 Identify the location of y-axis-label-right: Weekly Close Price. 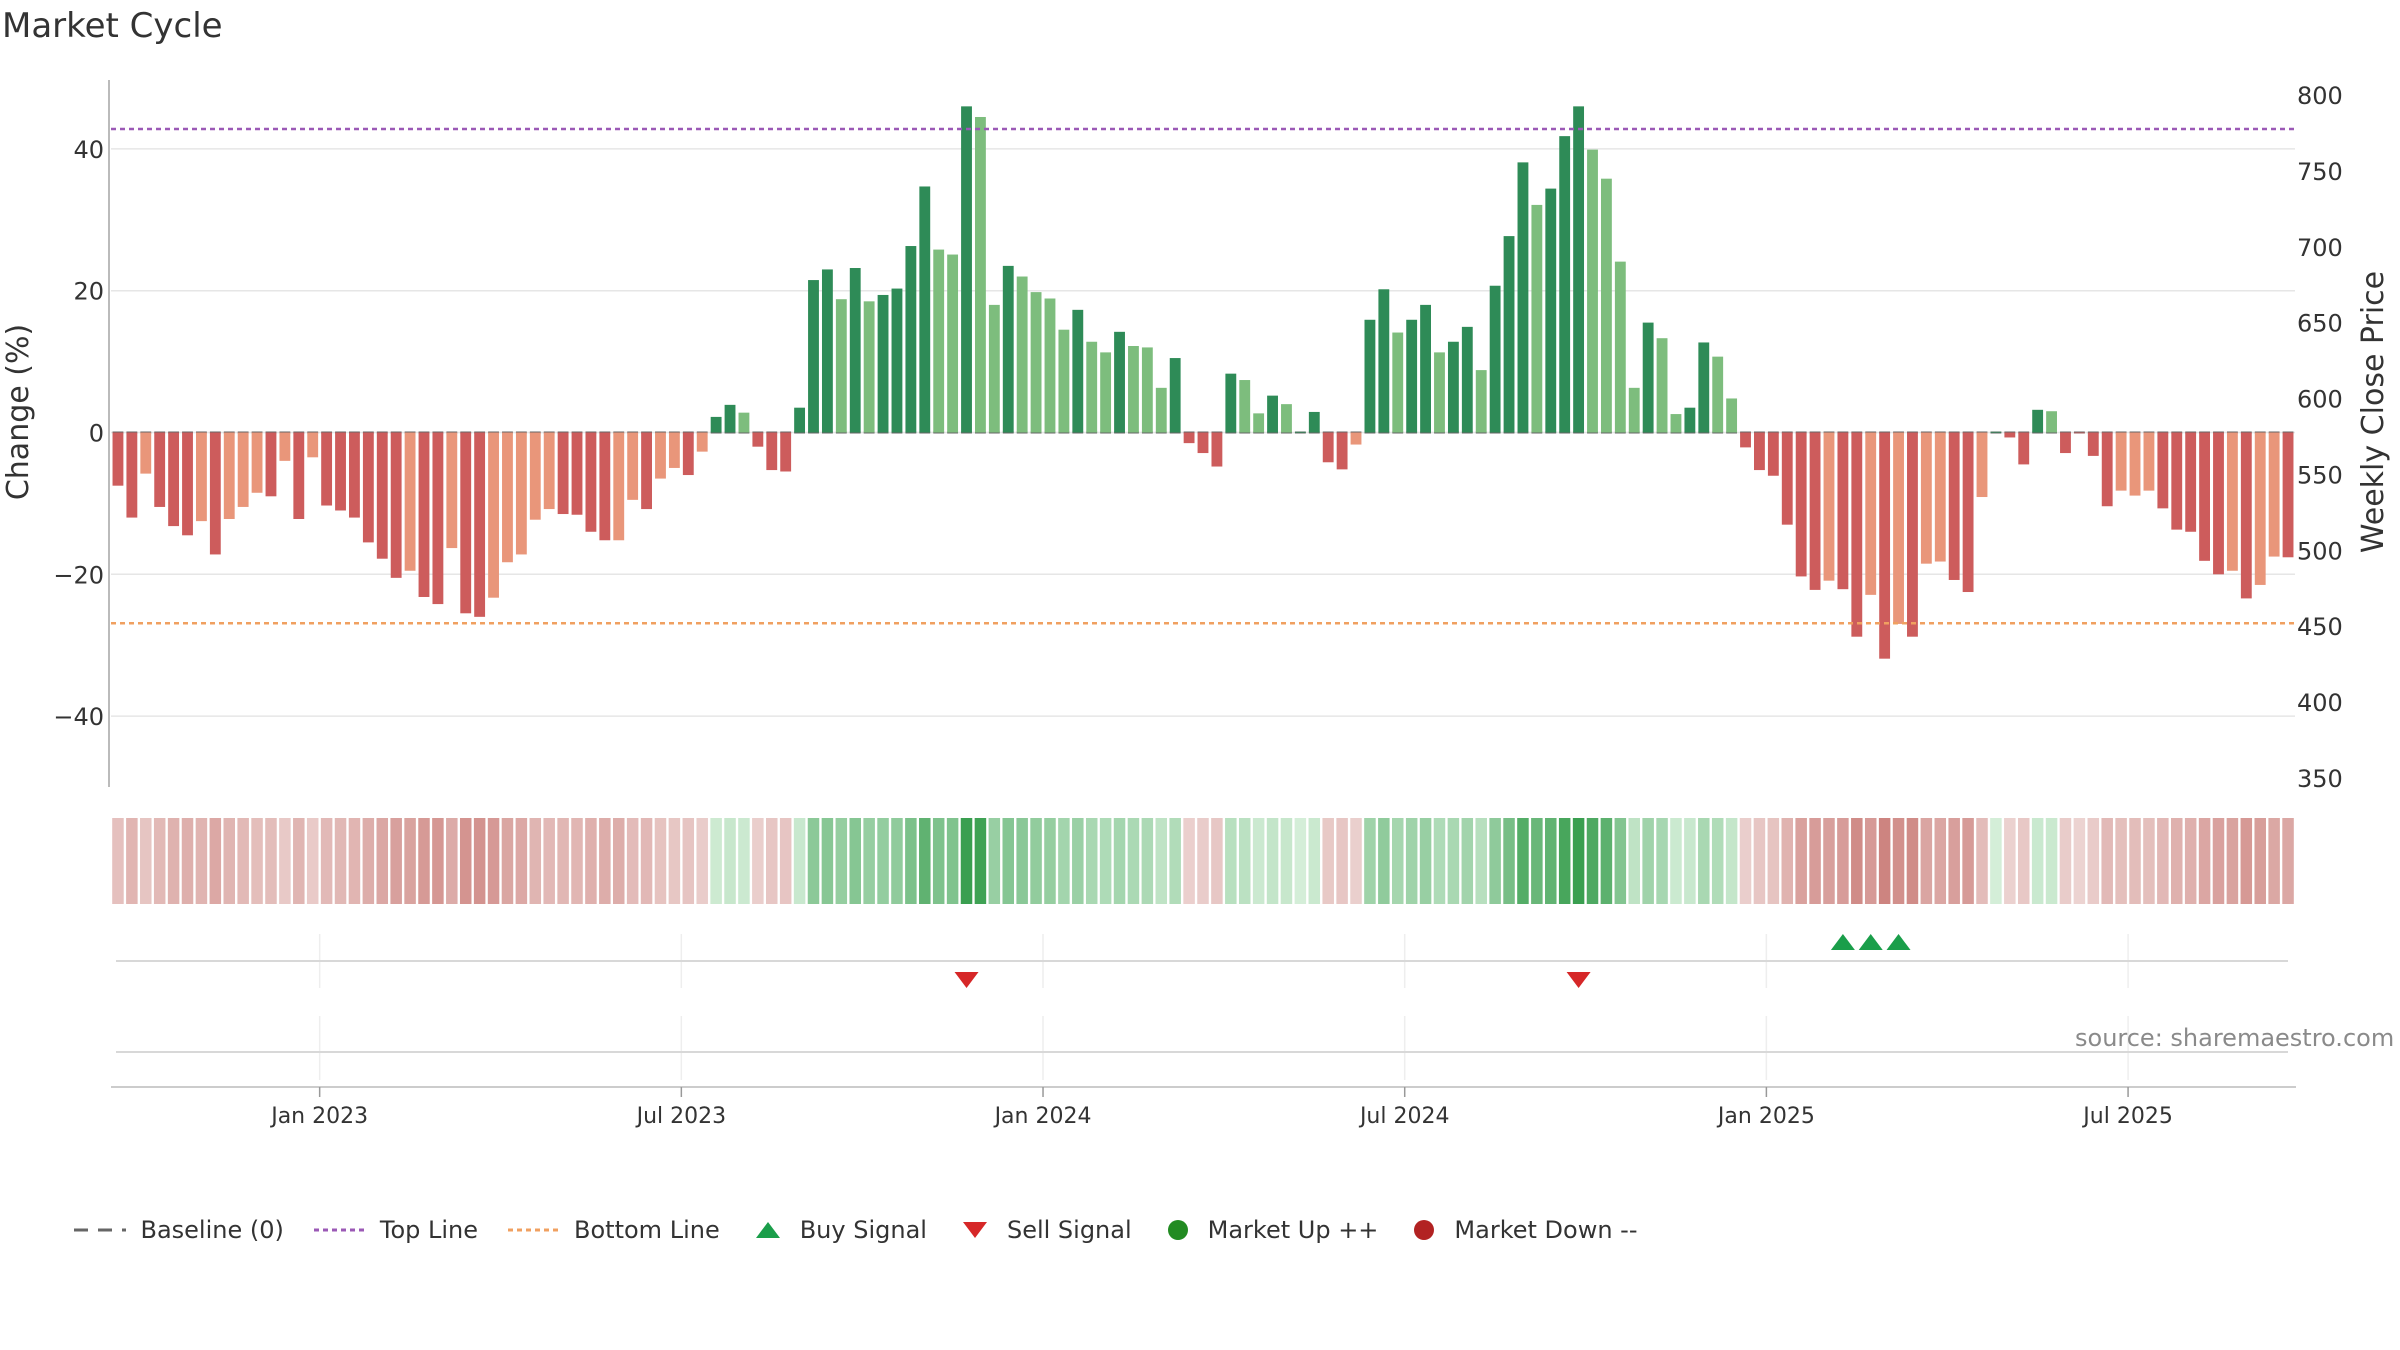
(2373, 412).